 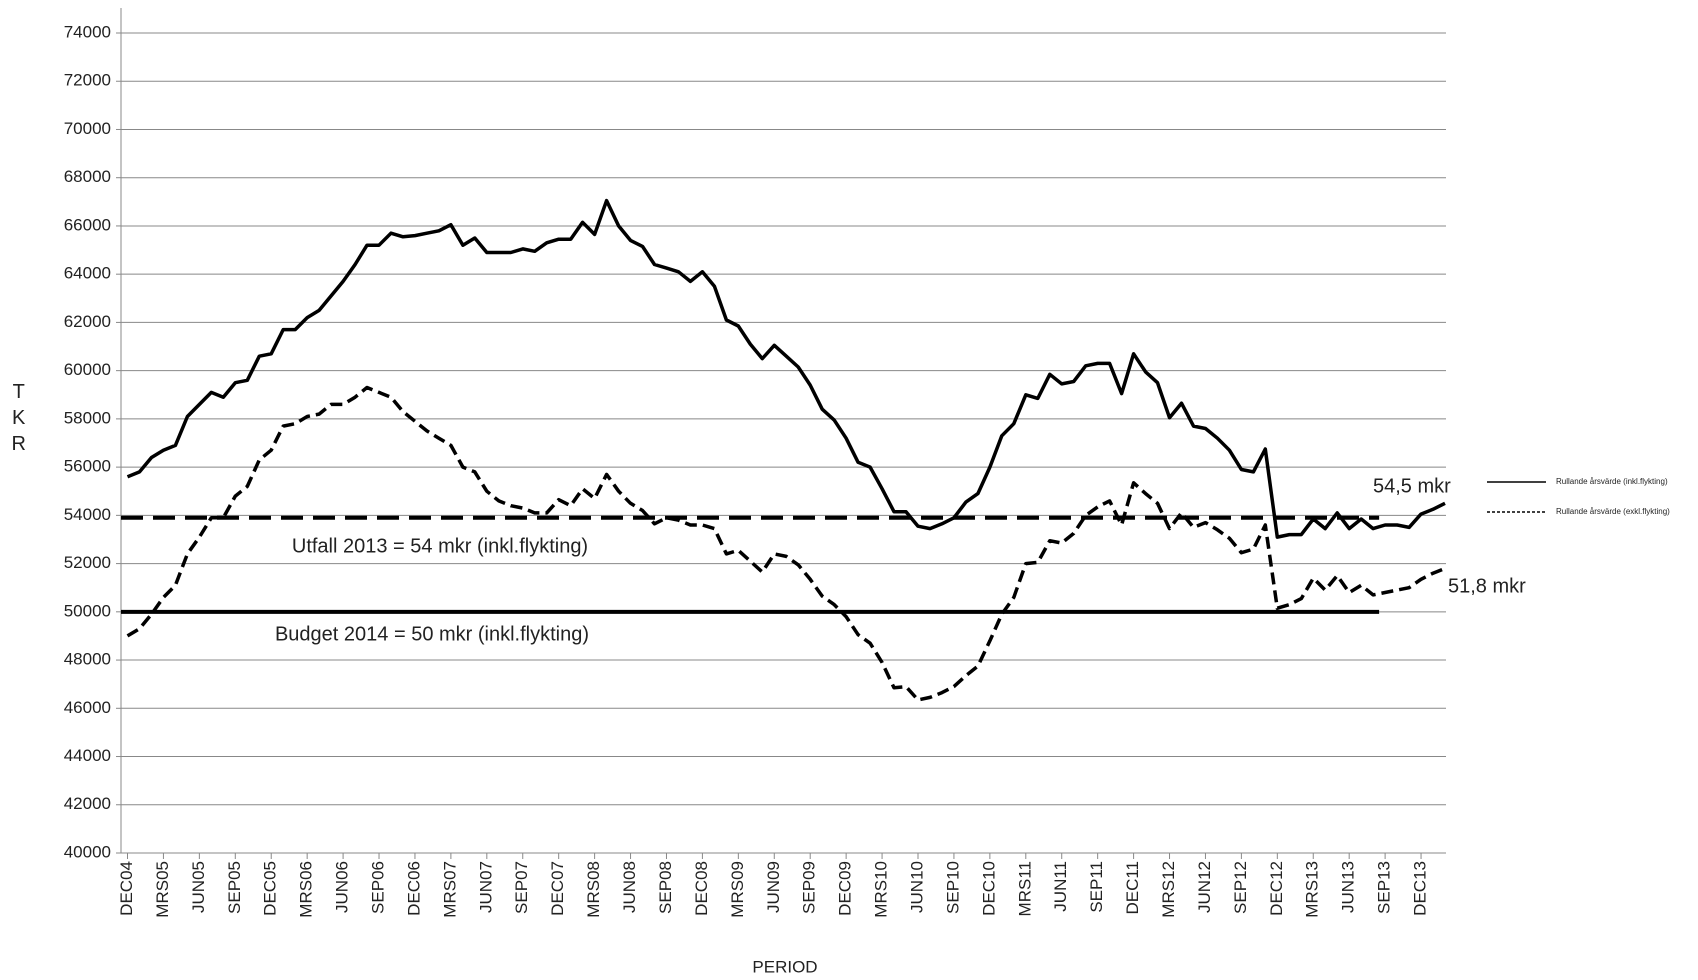 What do you see at coordinates (87, 31) in the screenshot?
I see `y-tick-label: 74000` at bounding box center [87, 31].